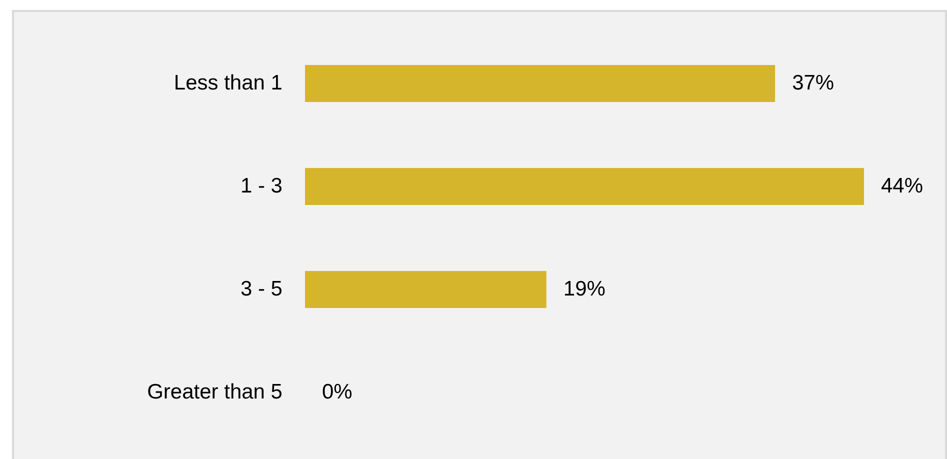 The image size is (947, 459). I want to click on data-label: 19%, so click(584, 289).